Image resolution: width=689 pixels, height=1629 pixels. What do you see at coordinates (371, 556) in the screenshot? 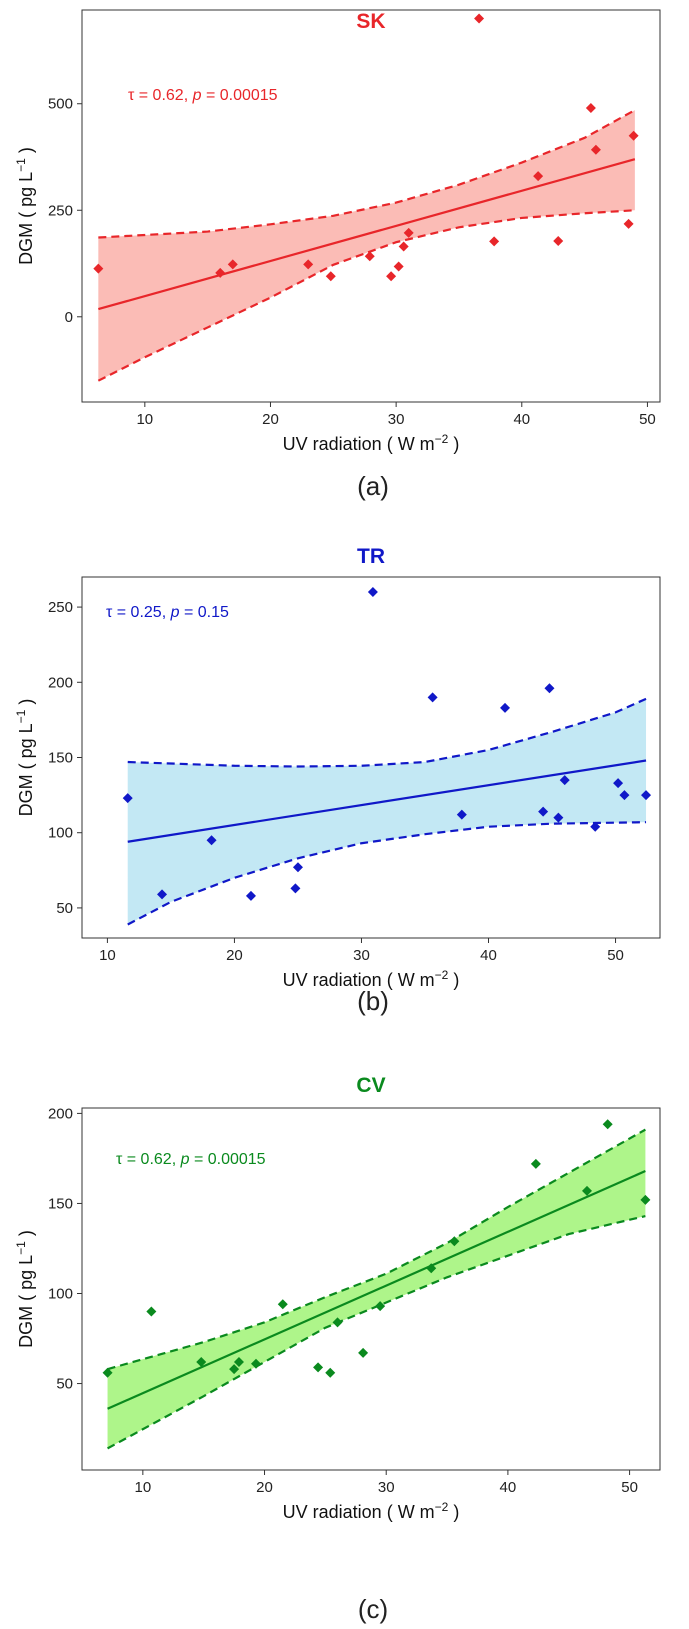
I see `chart-title: TR` at bounding box center [371, 556].